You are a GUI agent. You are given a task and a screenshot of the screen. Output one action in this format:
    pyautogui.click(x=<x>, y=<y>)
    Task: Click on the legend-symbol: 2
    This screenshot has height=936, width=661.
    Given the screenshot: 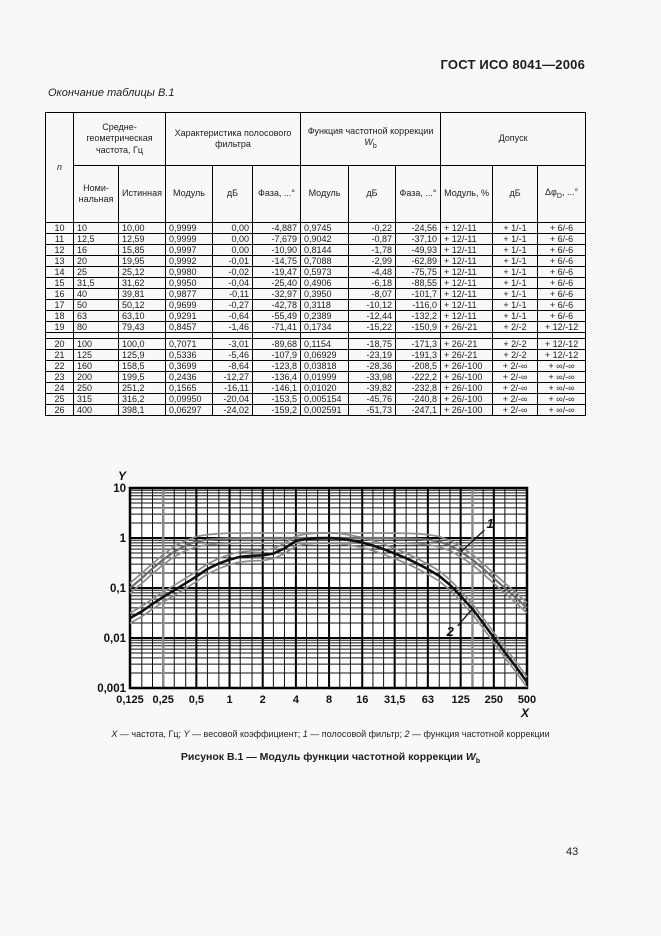 What is the action you would take?
    pyautogui.click(x=407, y=734)
    